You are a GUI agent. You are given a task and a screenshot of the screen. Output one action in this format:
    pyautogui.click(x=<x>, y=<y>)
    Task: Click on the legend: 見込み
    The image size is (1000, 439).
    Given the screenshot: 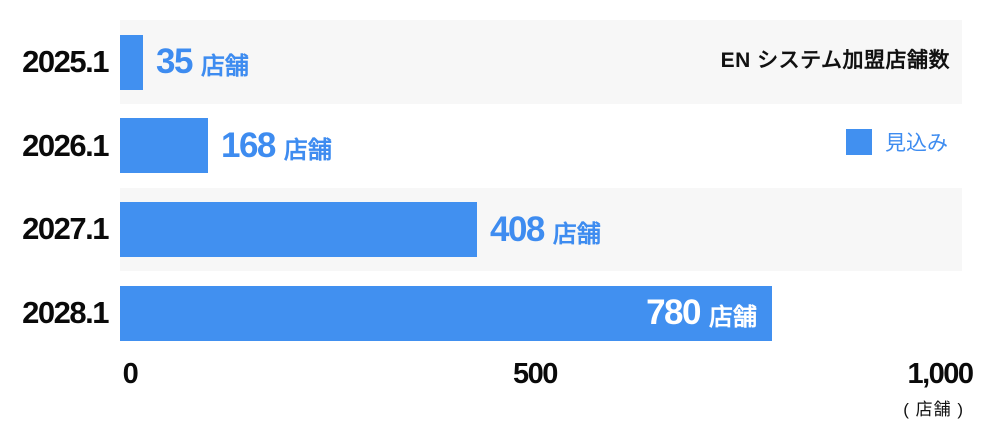 What is the action you would take?
    pyautogui.click(x=897, y=142)
    